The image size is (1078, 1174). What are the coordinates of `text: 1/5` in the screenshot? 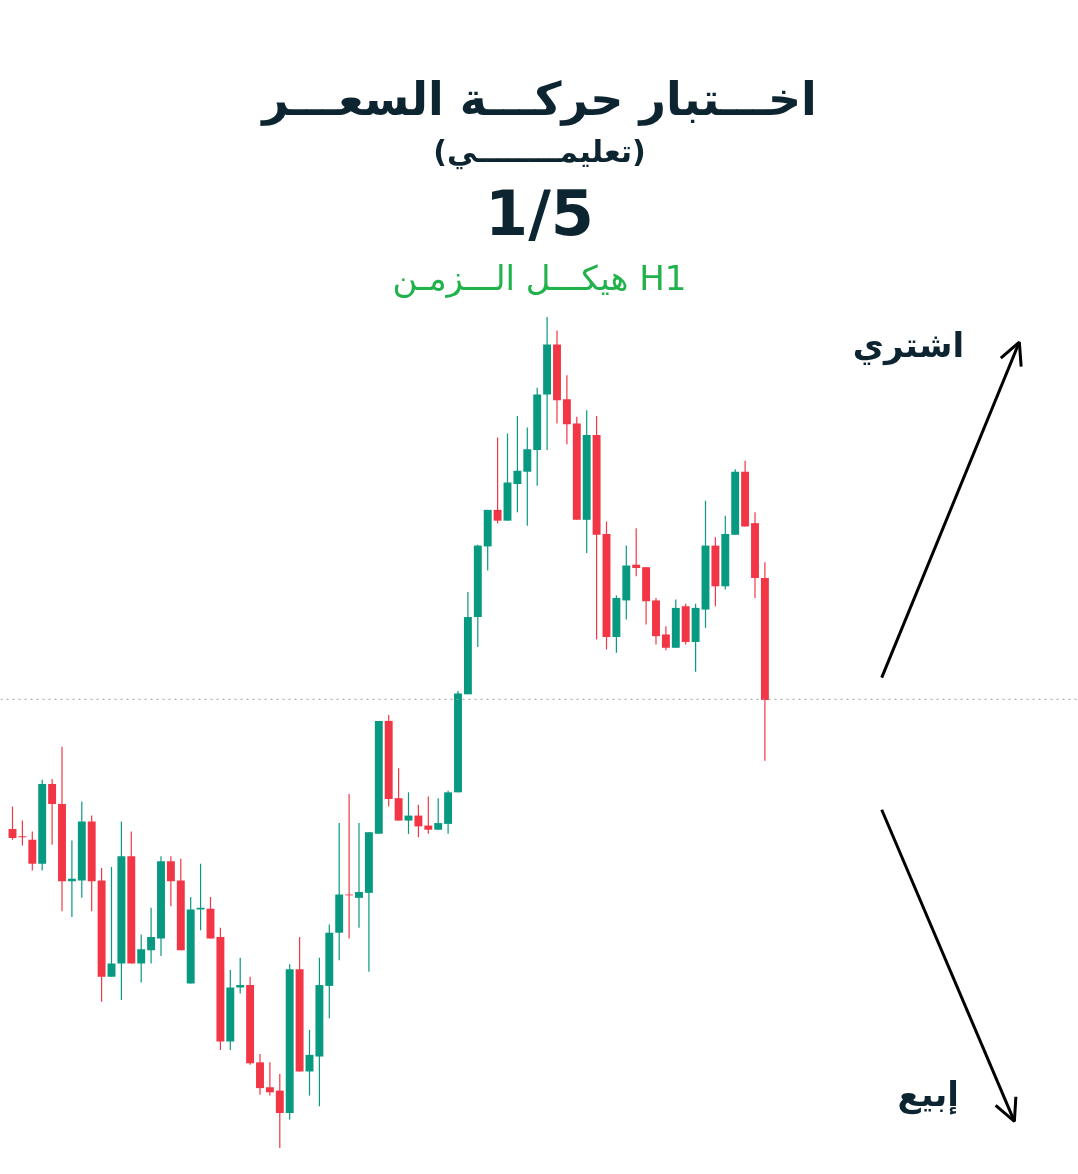 It's located at (539, 213).